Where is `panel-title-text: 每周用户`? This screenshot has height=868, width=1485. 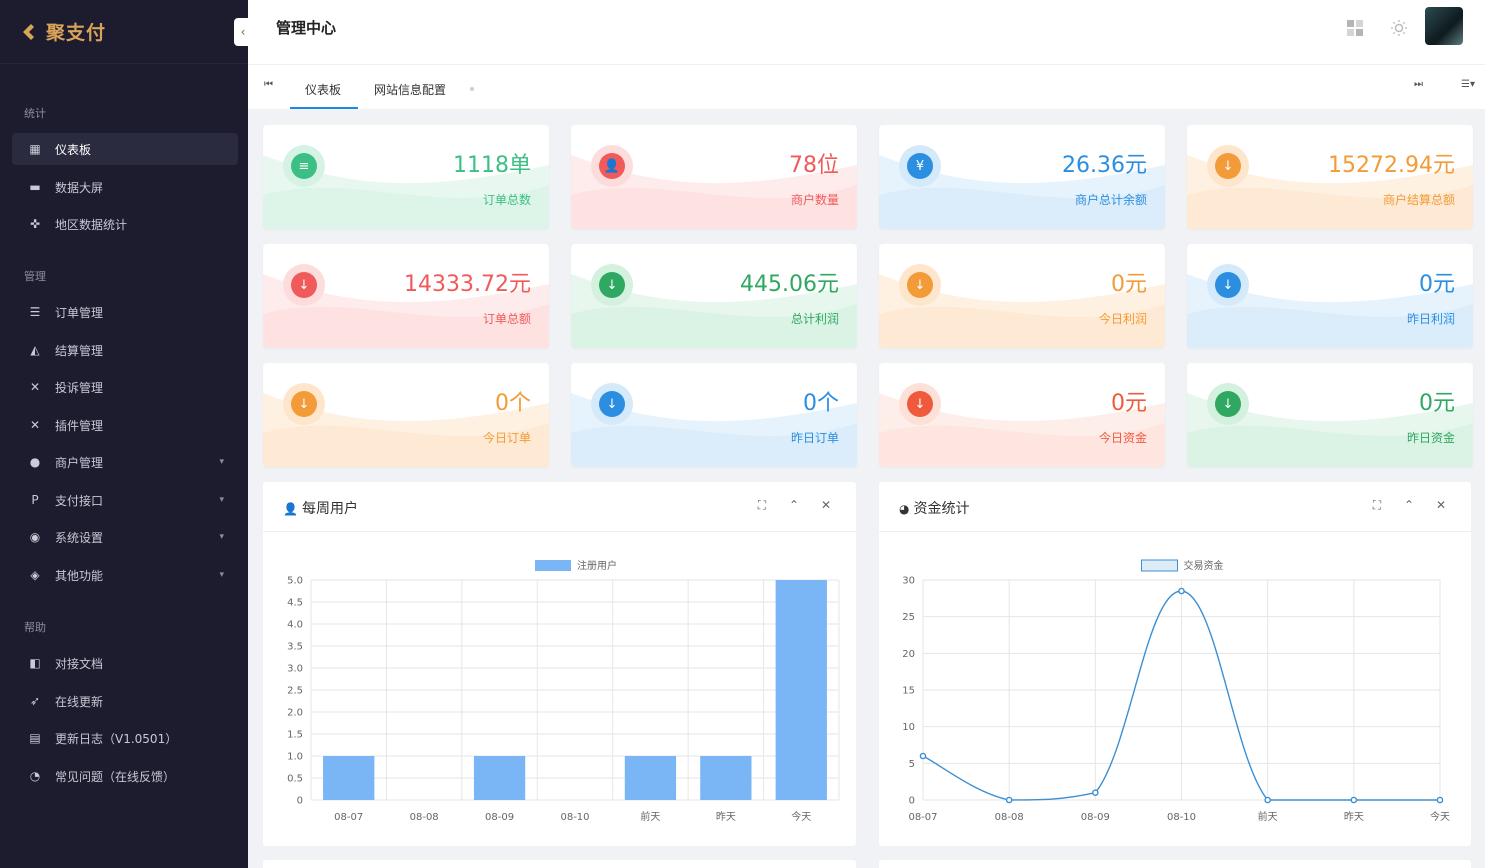 panel-title-text: 每周用户 is located at coordinates (329, 509).